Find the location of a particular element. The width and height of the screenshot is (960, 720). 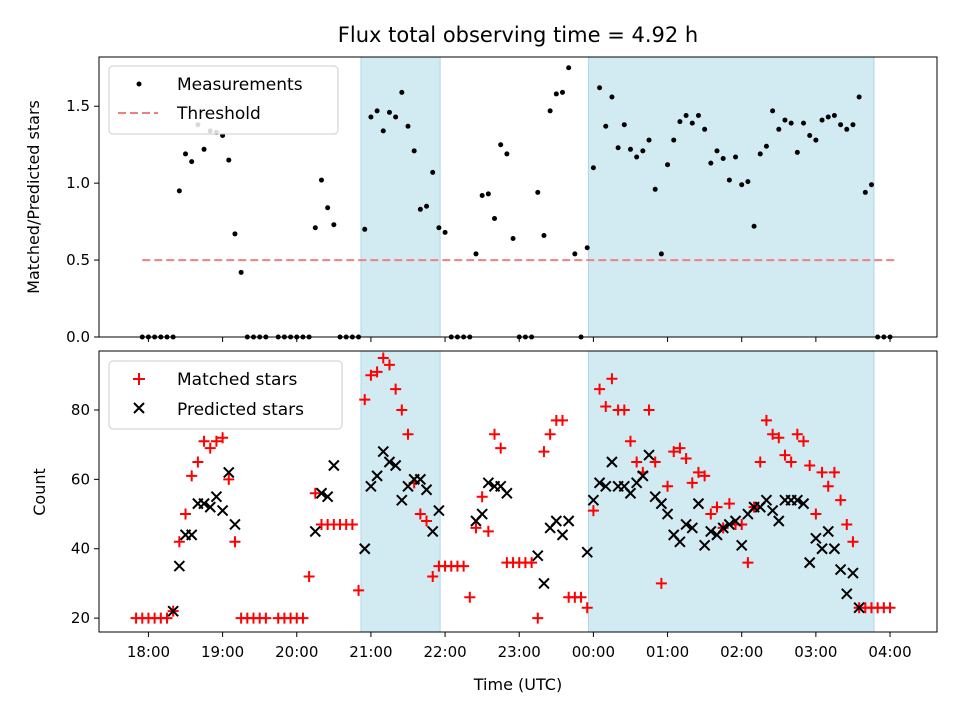

matched-legend-marker is located at coordinates (139, 379).